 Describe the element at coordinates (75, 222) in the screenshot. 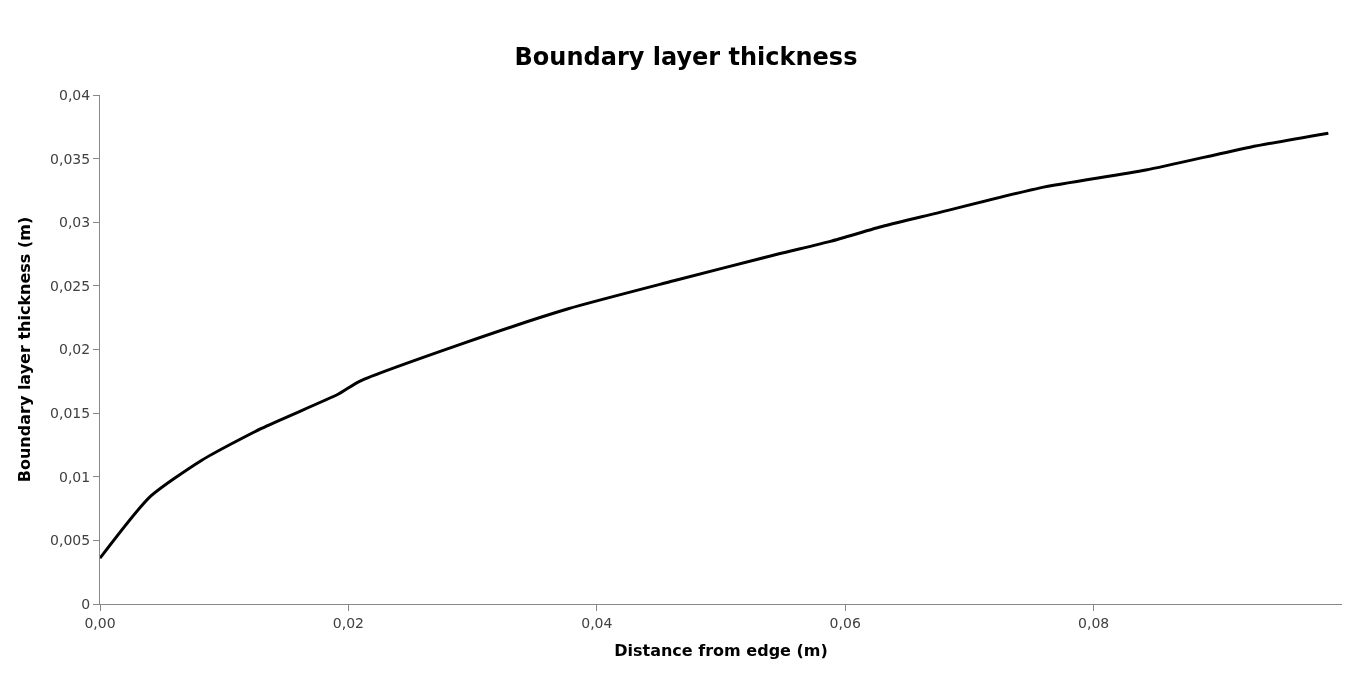

I see `y-tick-label: 0,03` at that location.